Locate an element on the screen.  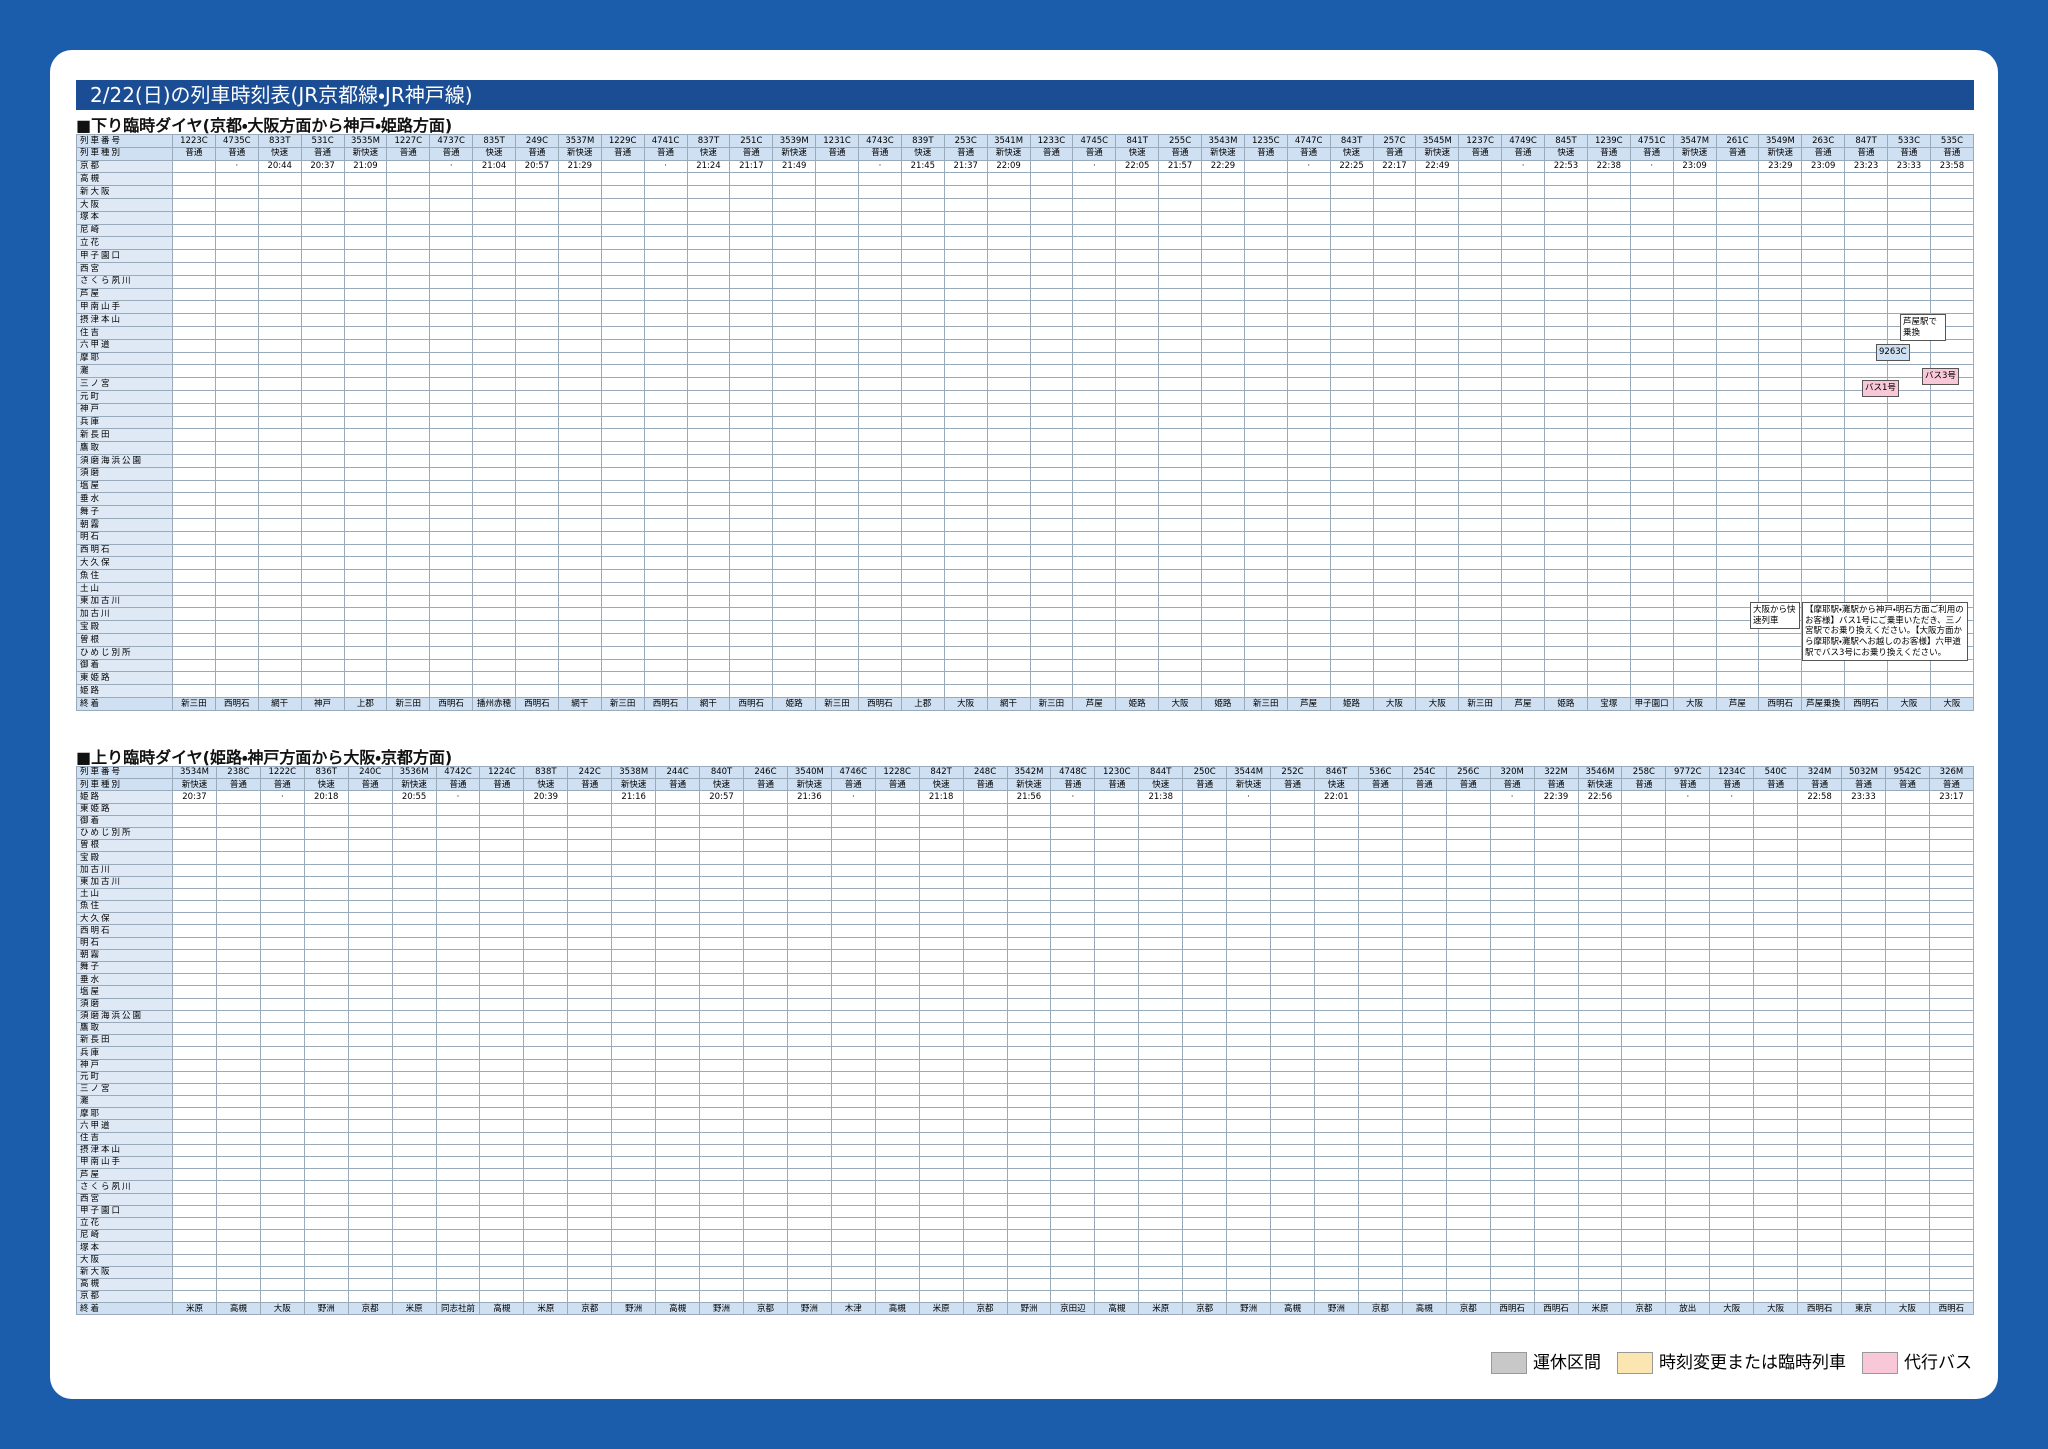
row: 甲南山手 is located at coordinates (1025, 1162).